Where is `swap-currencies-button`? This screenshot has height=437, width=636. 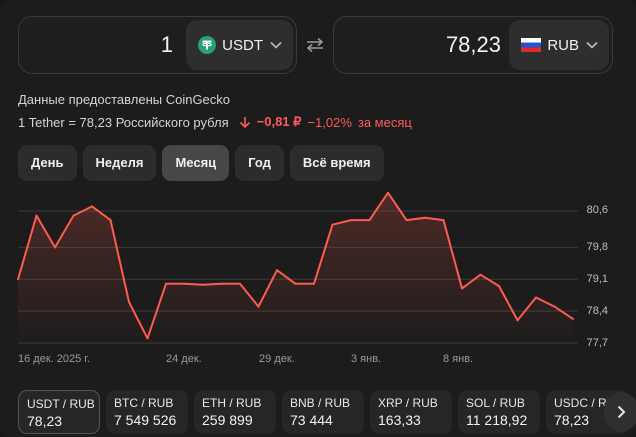
swap-currencies-button is located at coordinates (315, 45).